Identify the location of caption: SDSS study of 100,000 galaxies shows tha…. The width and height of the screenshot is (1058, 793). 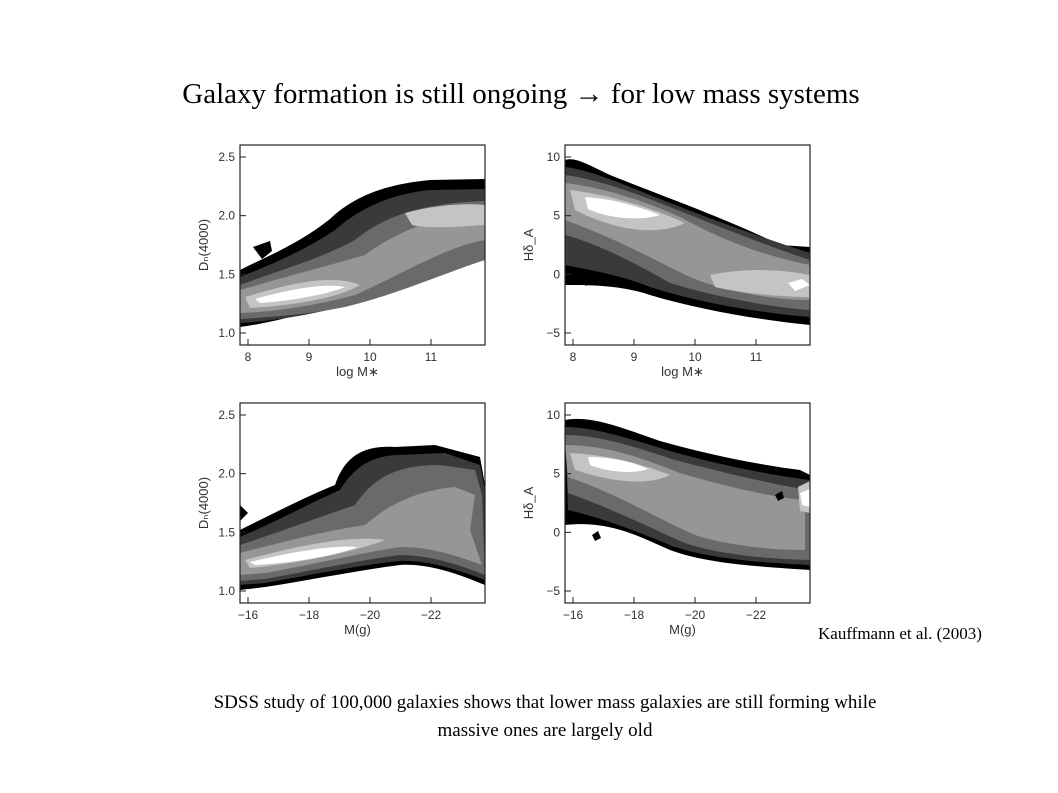
(529, 717).